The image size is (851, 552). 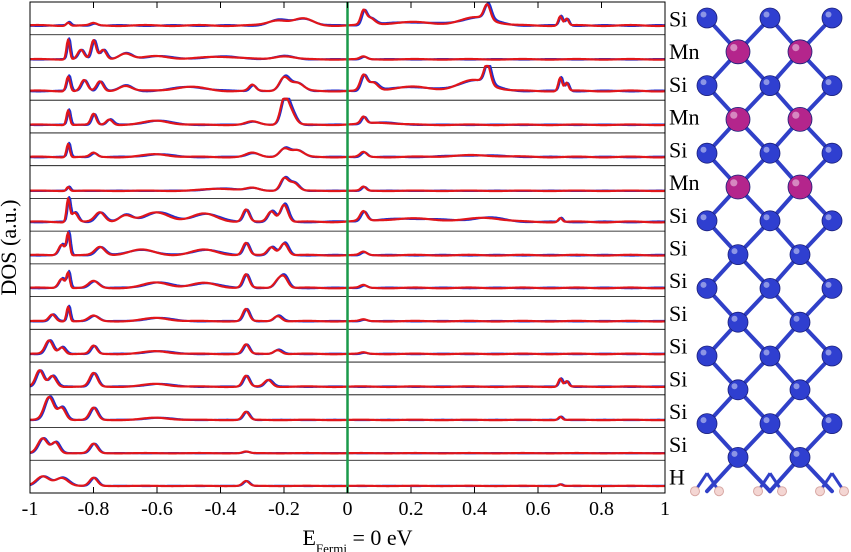 What do you see at coordinates (30, 509) in the screenshot?
I see `x-tick-label: -1` at bounding box center [30, 509].